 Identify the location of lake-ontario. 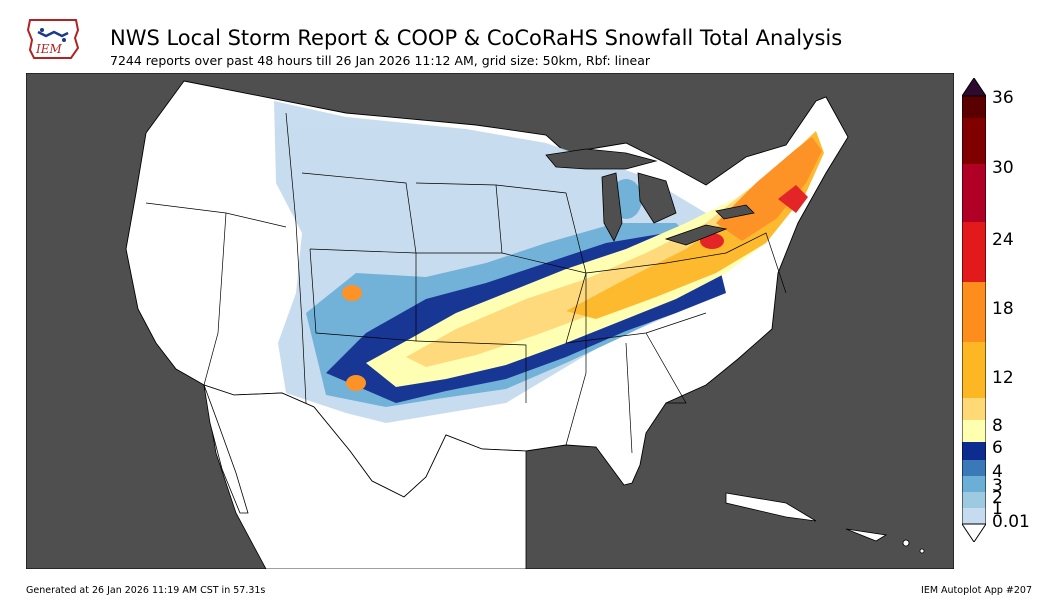
(735, 212).